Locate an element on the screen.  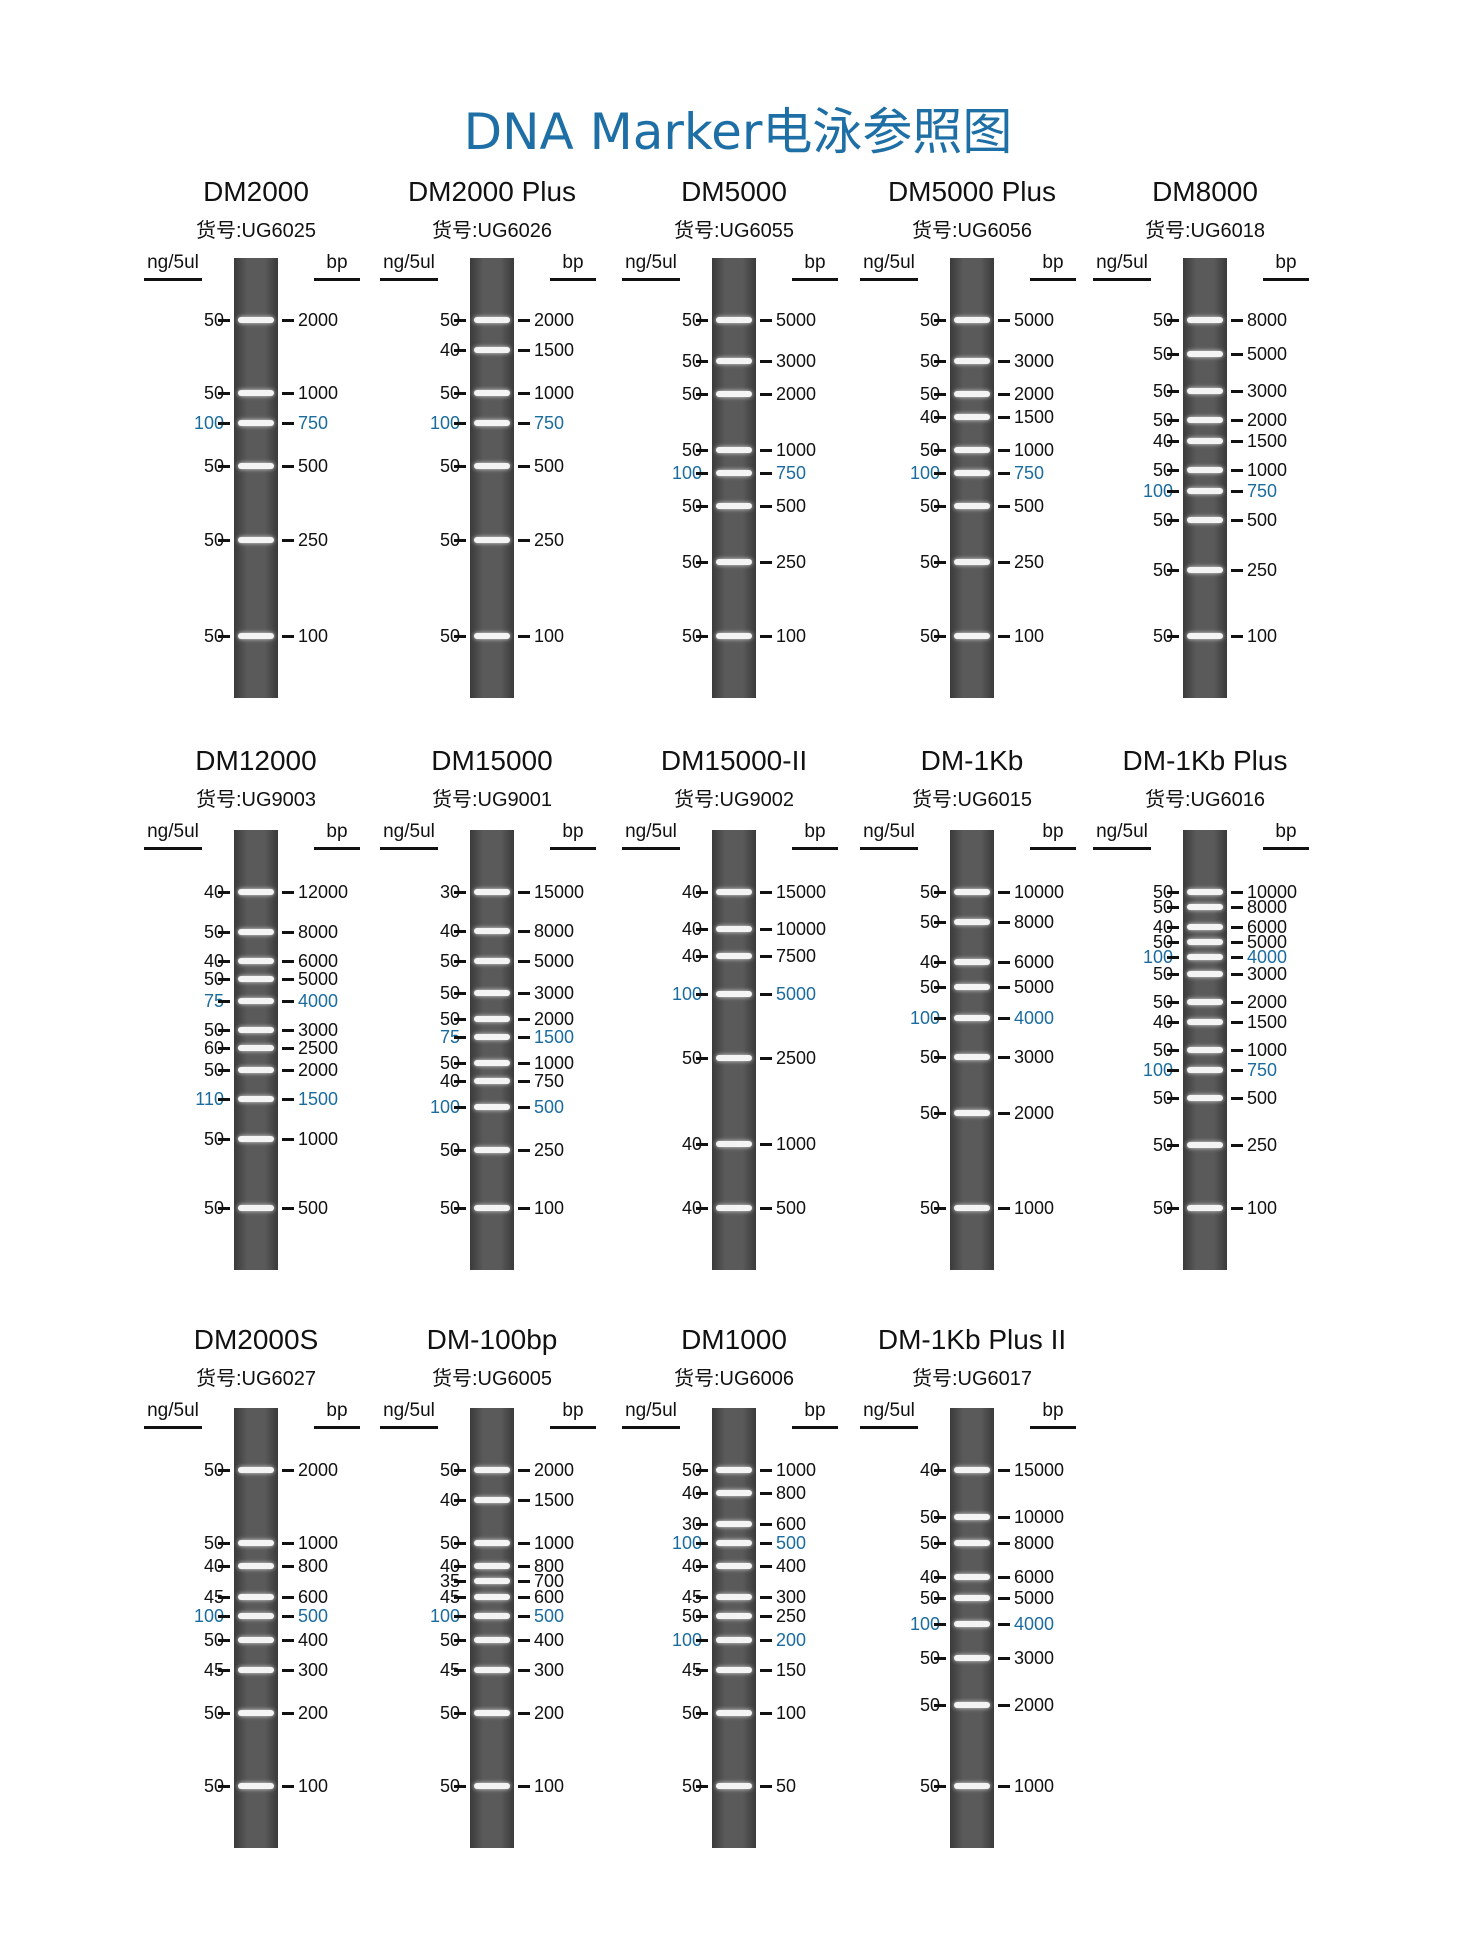
band-bp-label: 250 is located at coordinates (313, 539).